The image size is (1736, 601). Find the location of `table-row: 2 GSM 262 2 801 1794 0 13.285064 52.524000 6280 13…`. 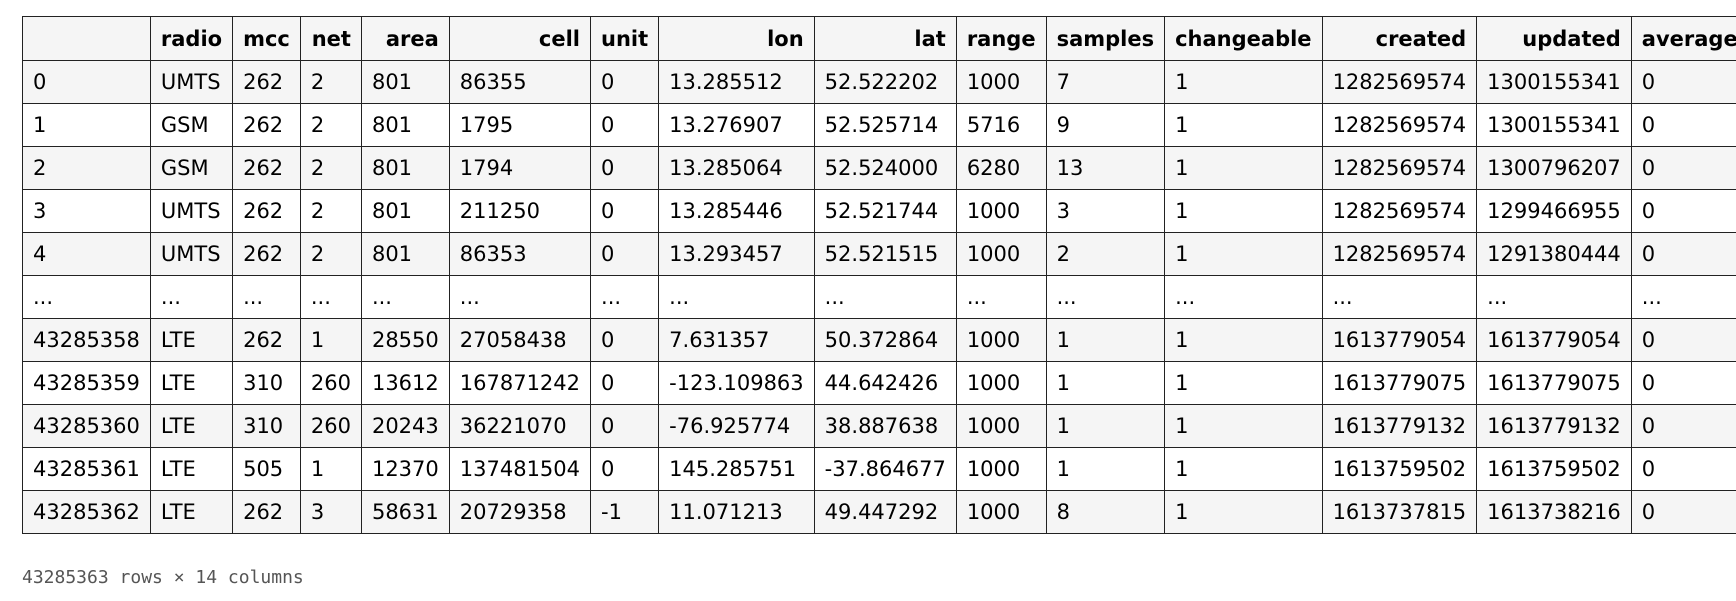

table-row: 2 GSM 262 2 801 1794 0 13.285064 52.524000 6280 13… is located at coordinates (879, 168).